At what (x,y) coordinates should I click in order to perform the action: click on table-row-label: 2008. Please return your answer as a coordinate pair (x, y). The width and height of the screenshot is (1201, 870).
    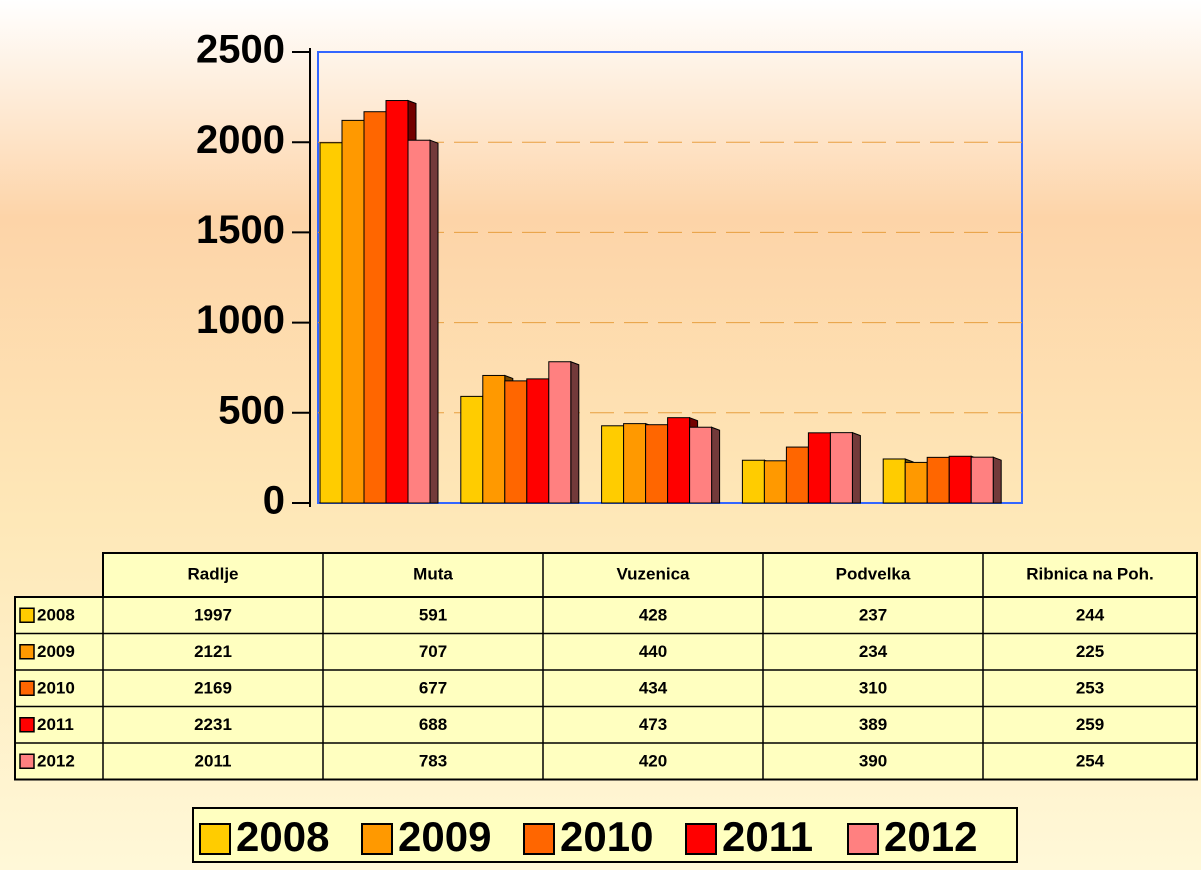
    Looking at the image, I should click on (56, 615).